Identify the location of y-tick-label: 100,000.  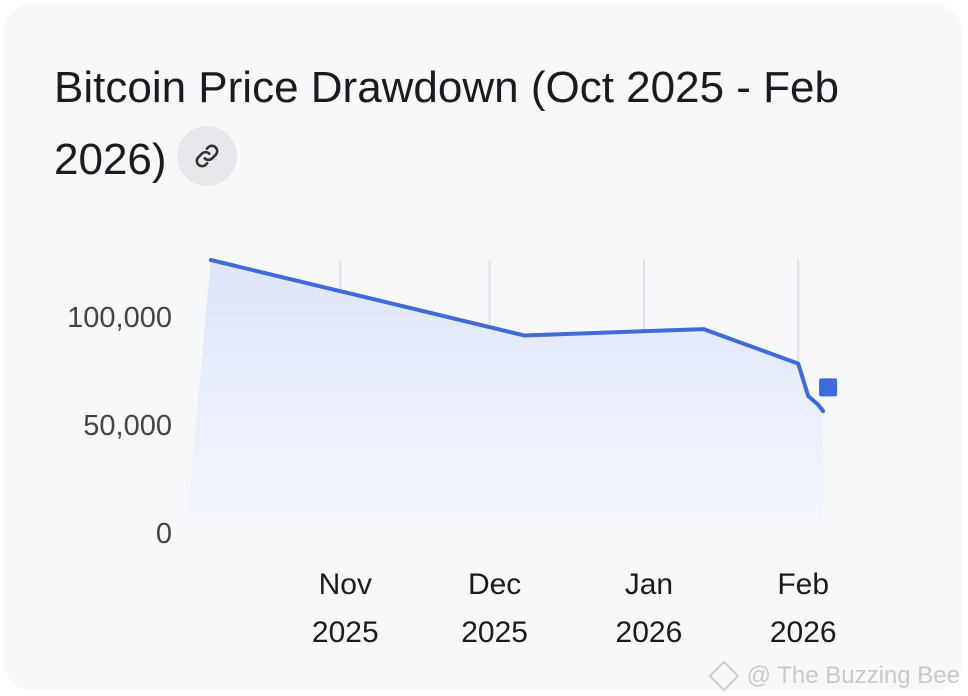
(119, 318).